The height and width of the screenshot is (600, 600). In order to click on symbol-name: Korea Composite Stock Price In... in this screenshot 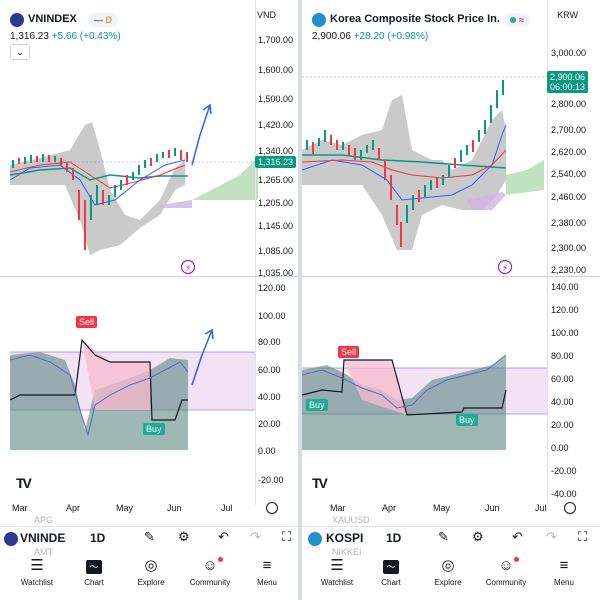, I will do `click(415, 19)`.